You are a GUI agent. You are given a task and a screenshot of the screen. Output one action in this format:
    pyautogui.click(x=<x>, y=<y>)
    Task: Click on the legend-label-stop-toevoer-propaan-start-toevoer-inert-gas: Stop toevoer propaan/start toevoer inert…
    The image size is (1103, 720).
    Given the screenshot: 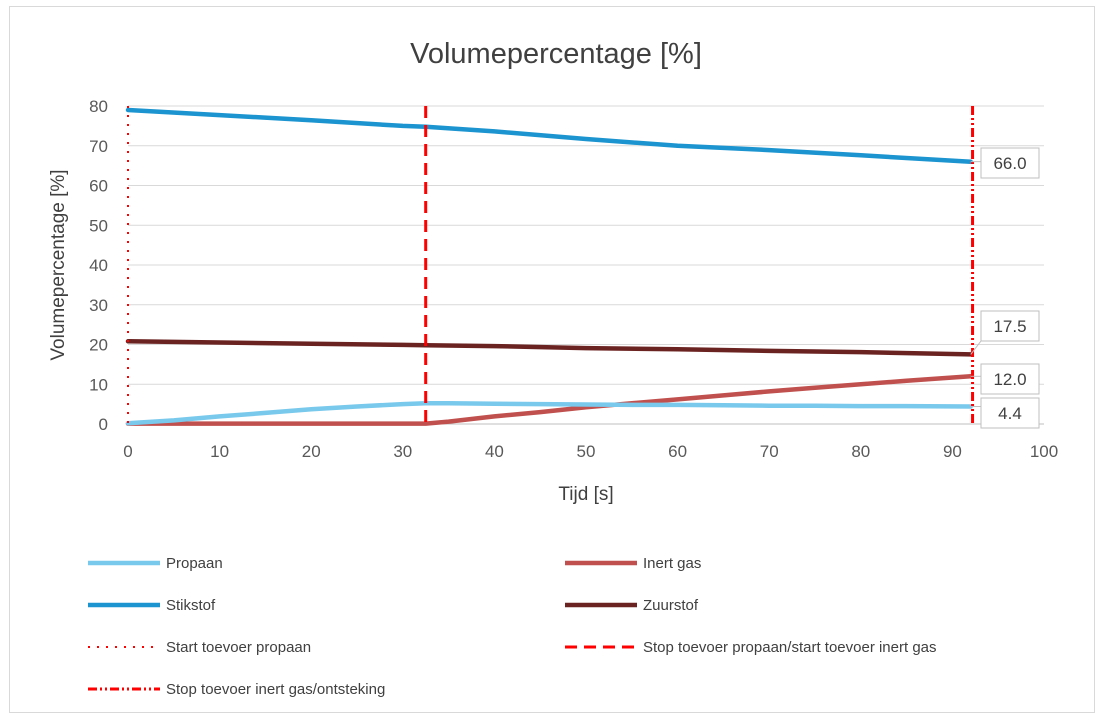 What is the action you would take?
    pyautogui.click(x=790, y=647)
    